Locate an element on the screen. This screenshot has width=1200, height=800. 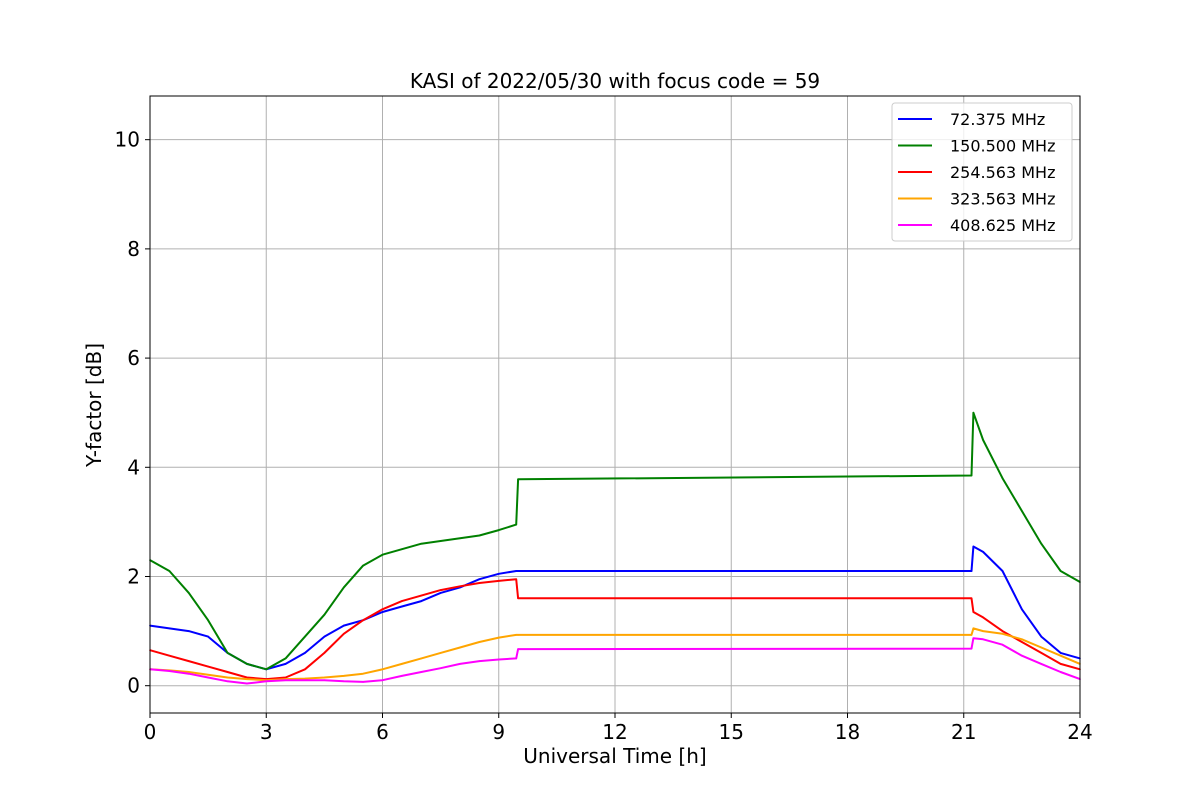
x-tick-label: 15 is located at coordinates (731, 732).